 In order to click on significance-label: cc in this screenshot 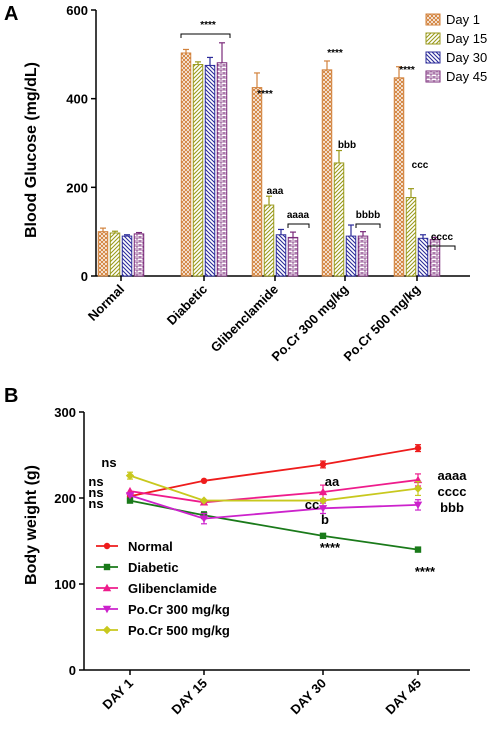, I will do `click(312, 504)`.